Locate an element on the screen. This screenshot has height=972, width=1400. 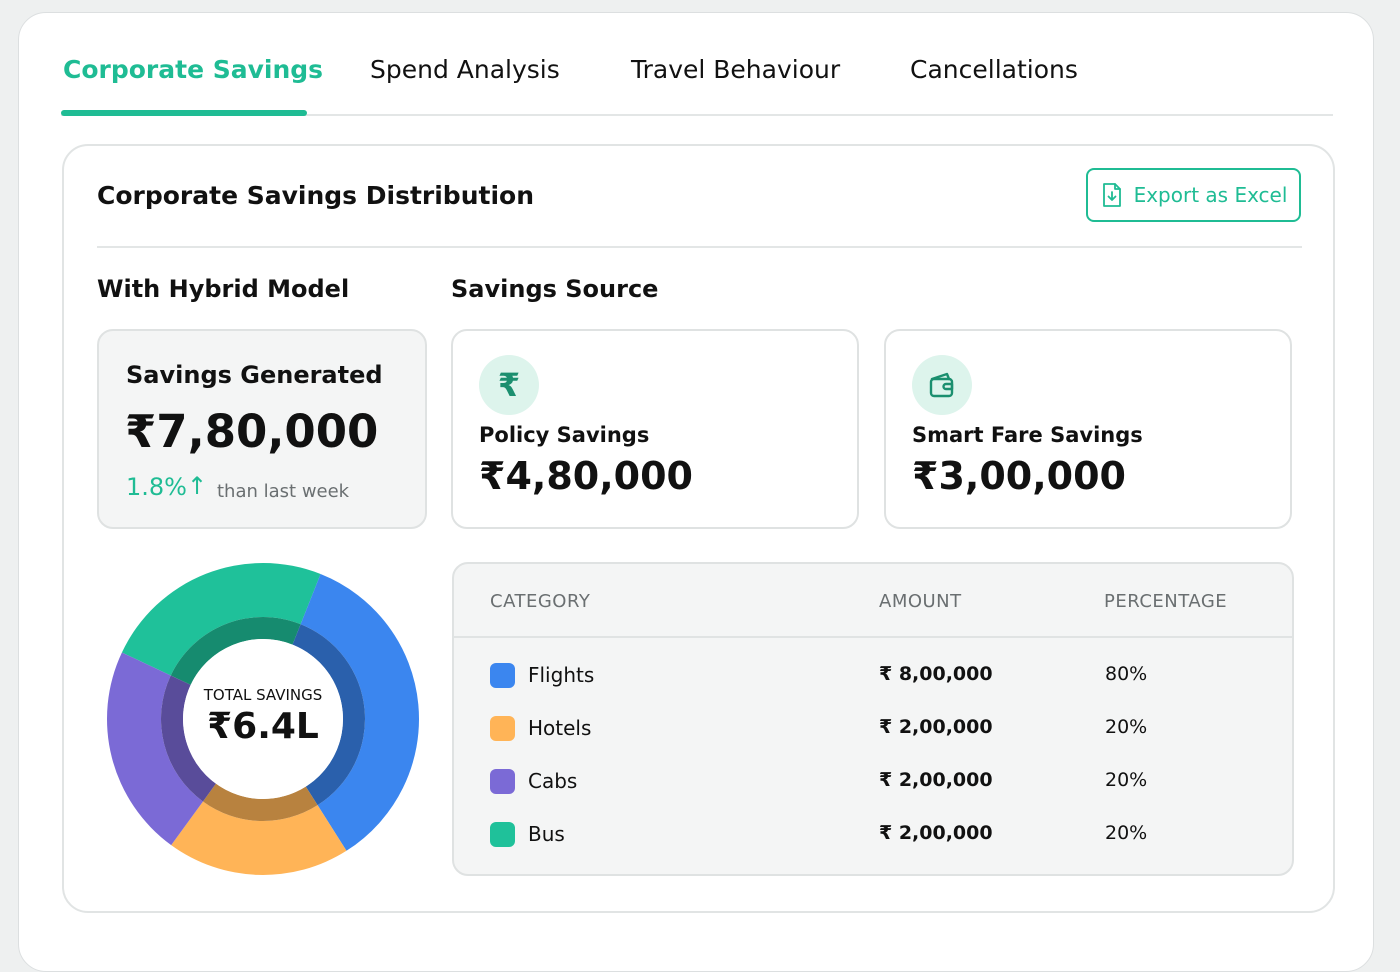
category-name: Cabs is located at coordinates (553, 781).